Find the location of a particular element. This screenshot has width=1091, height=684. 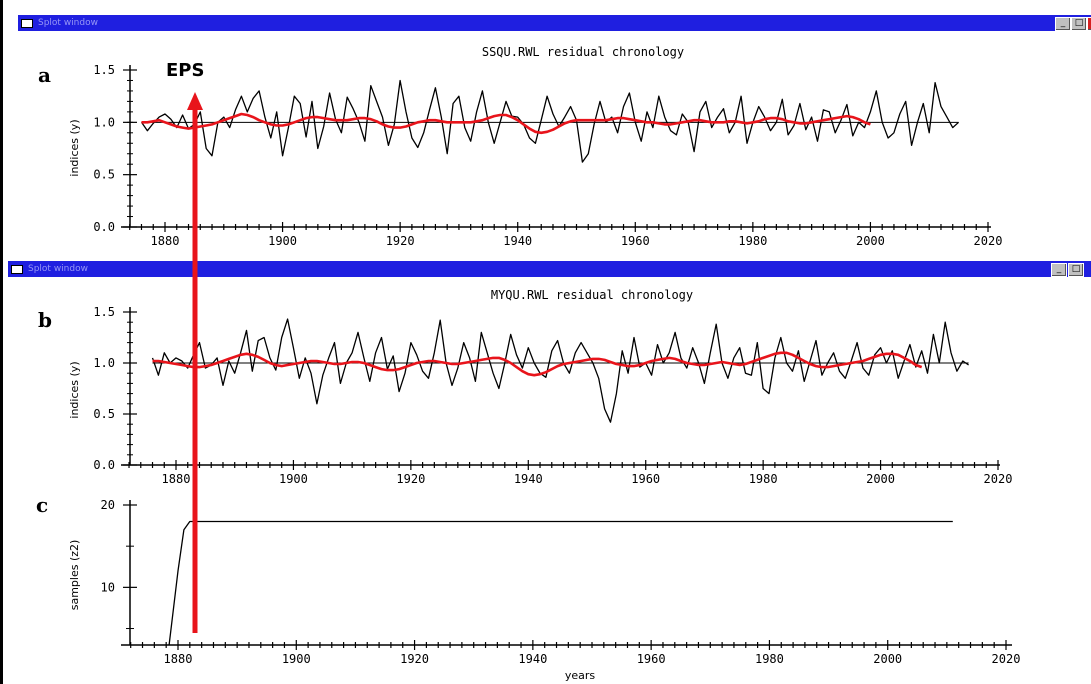

window-titlebar-bottom: Splot window _ □ is located at coordinates (549, 269).